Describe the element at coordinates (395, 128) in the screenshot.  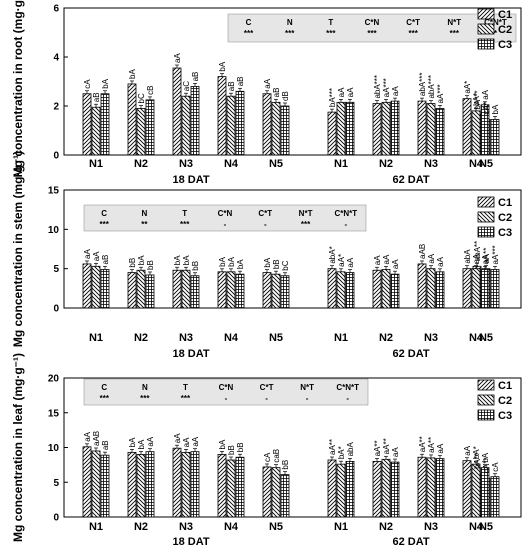
I see `bar-c3-n2` at that location.